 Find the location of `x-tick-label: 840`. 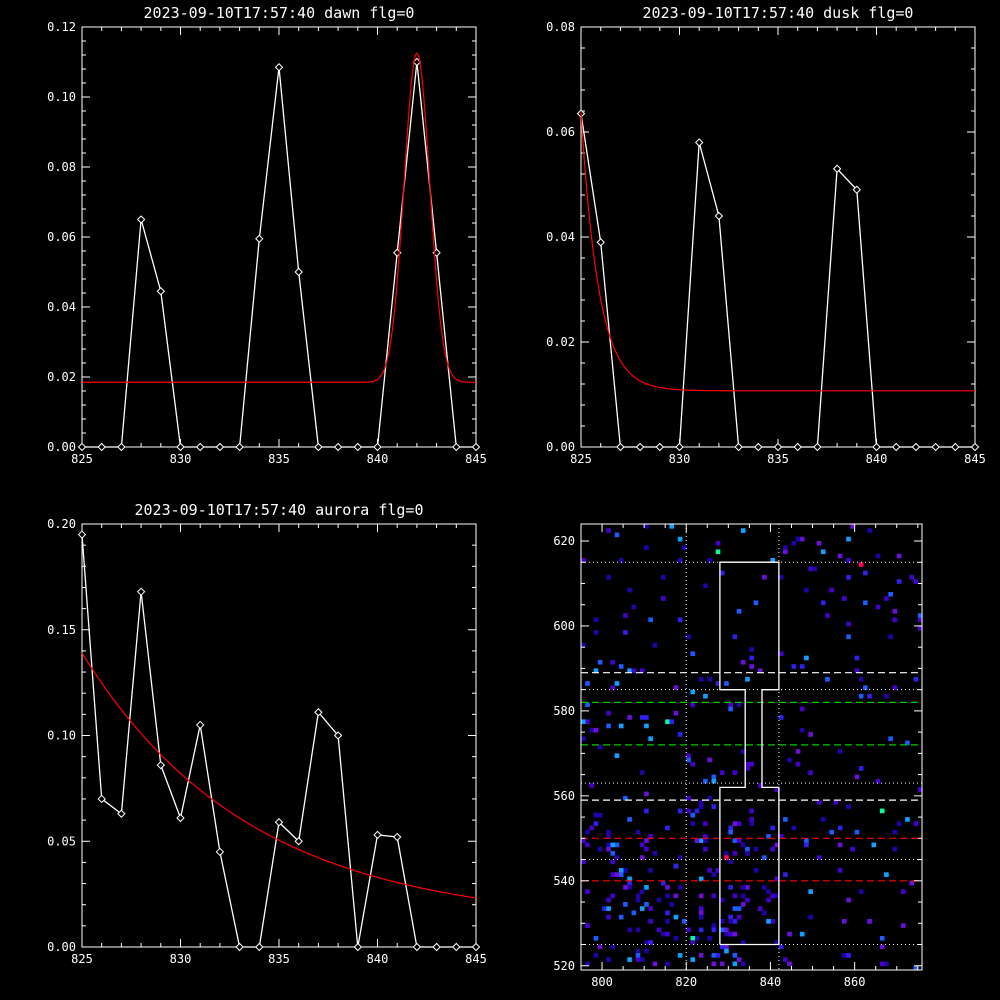

x-tick-label: 840 is located at coordinates (378, 459).